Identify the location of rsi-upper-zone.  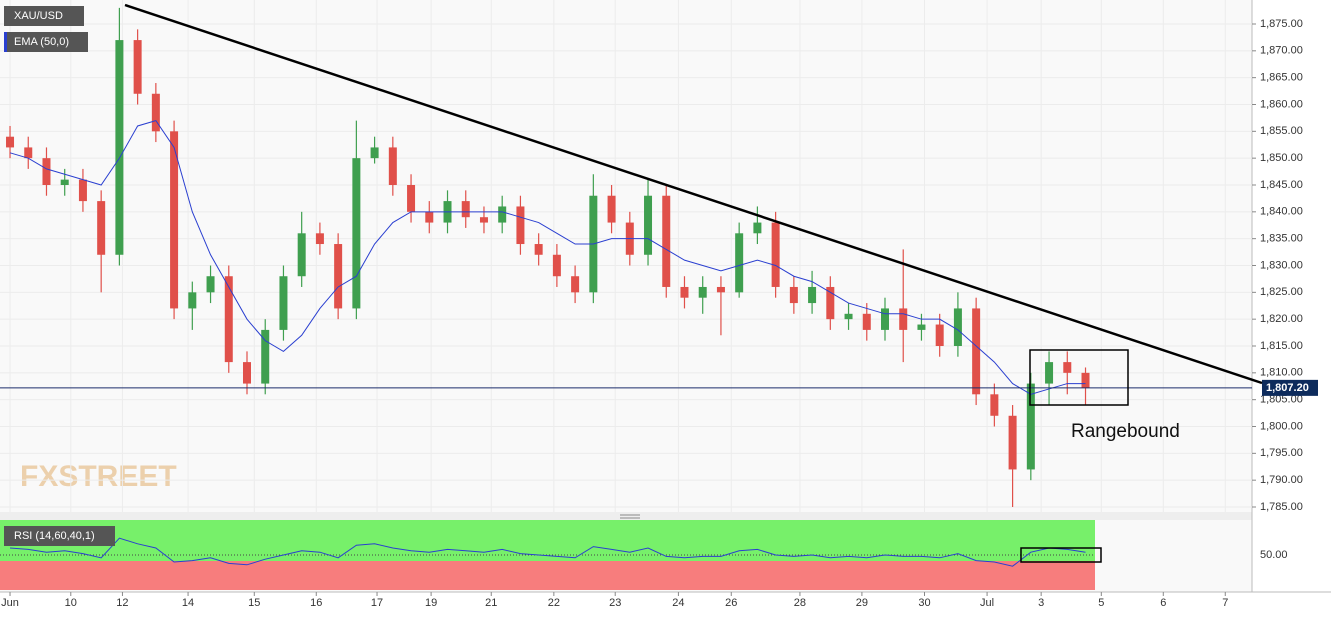
(547, 540).